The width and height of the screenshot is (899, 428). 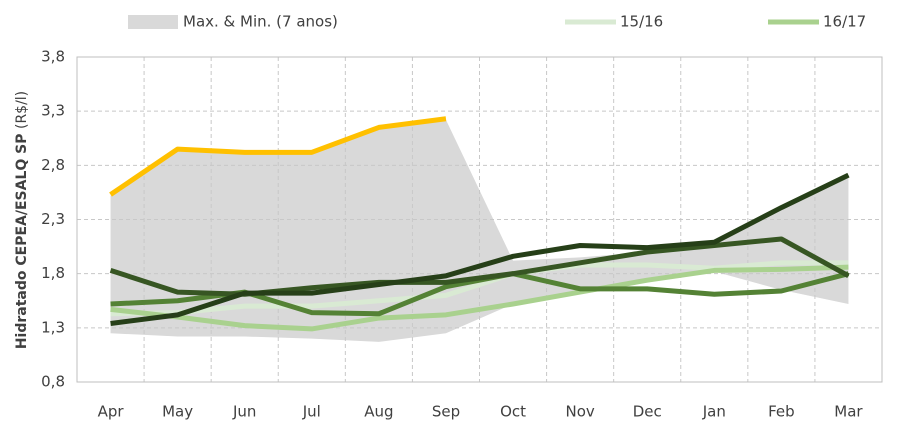 I want to click on x-tick-label: Jul, so click(x=311, y=412).